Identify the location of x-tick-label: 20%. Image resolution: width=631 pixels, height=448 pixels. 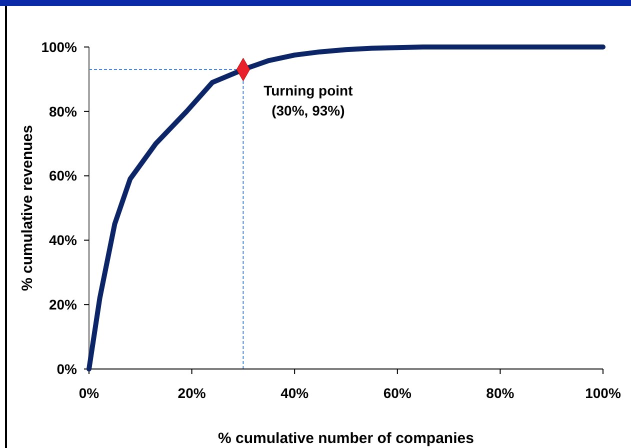
(192, 393).